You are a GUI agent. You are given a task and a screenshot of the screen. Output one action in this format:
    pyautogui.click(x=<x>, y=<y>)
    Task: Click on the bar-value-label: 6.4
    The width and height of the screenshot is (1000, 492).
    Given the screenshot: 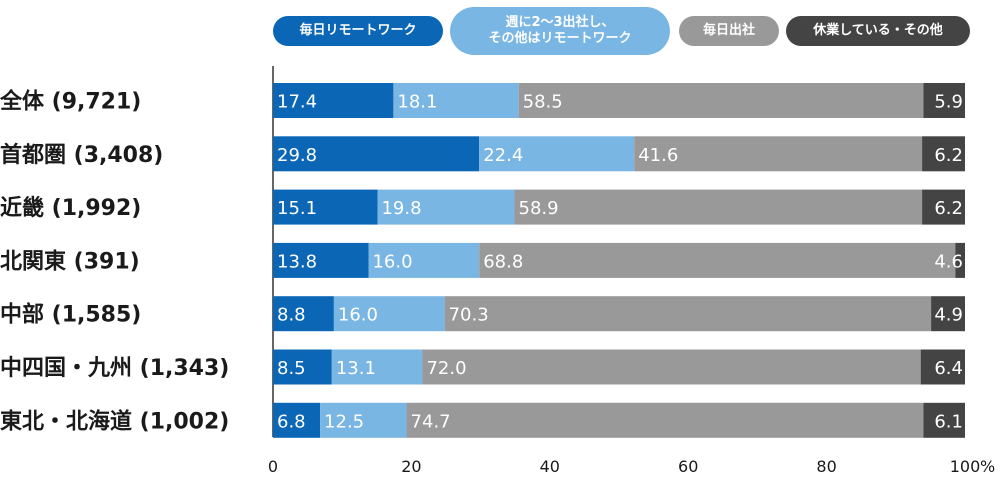 What is the action you would take?
    pyautogui.click(x=948, y=368)
    